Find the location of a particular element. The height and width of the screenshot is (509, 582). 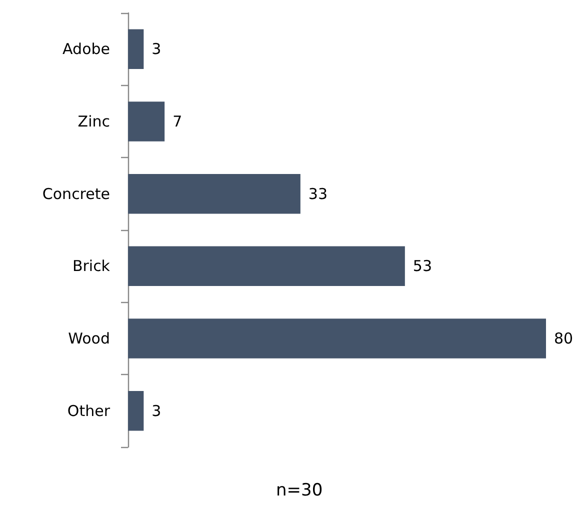

data-label: 33 is located at coordinates (318, 193).